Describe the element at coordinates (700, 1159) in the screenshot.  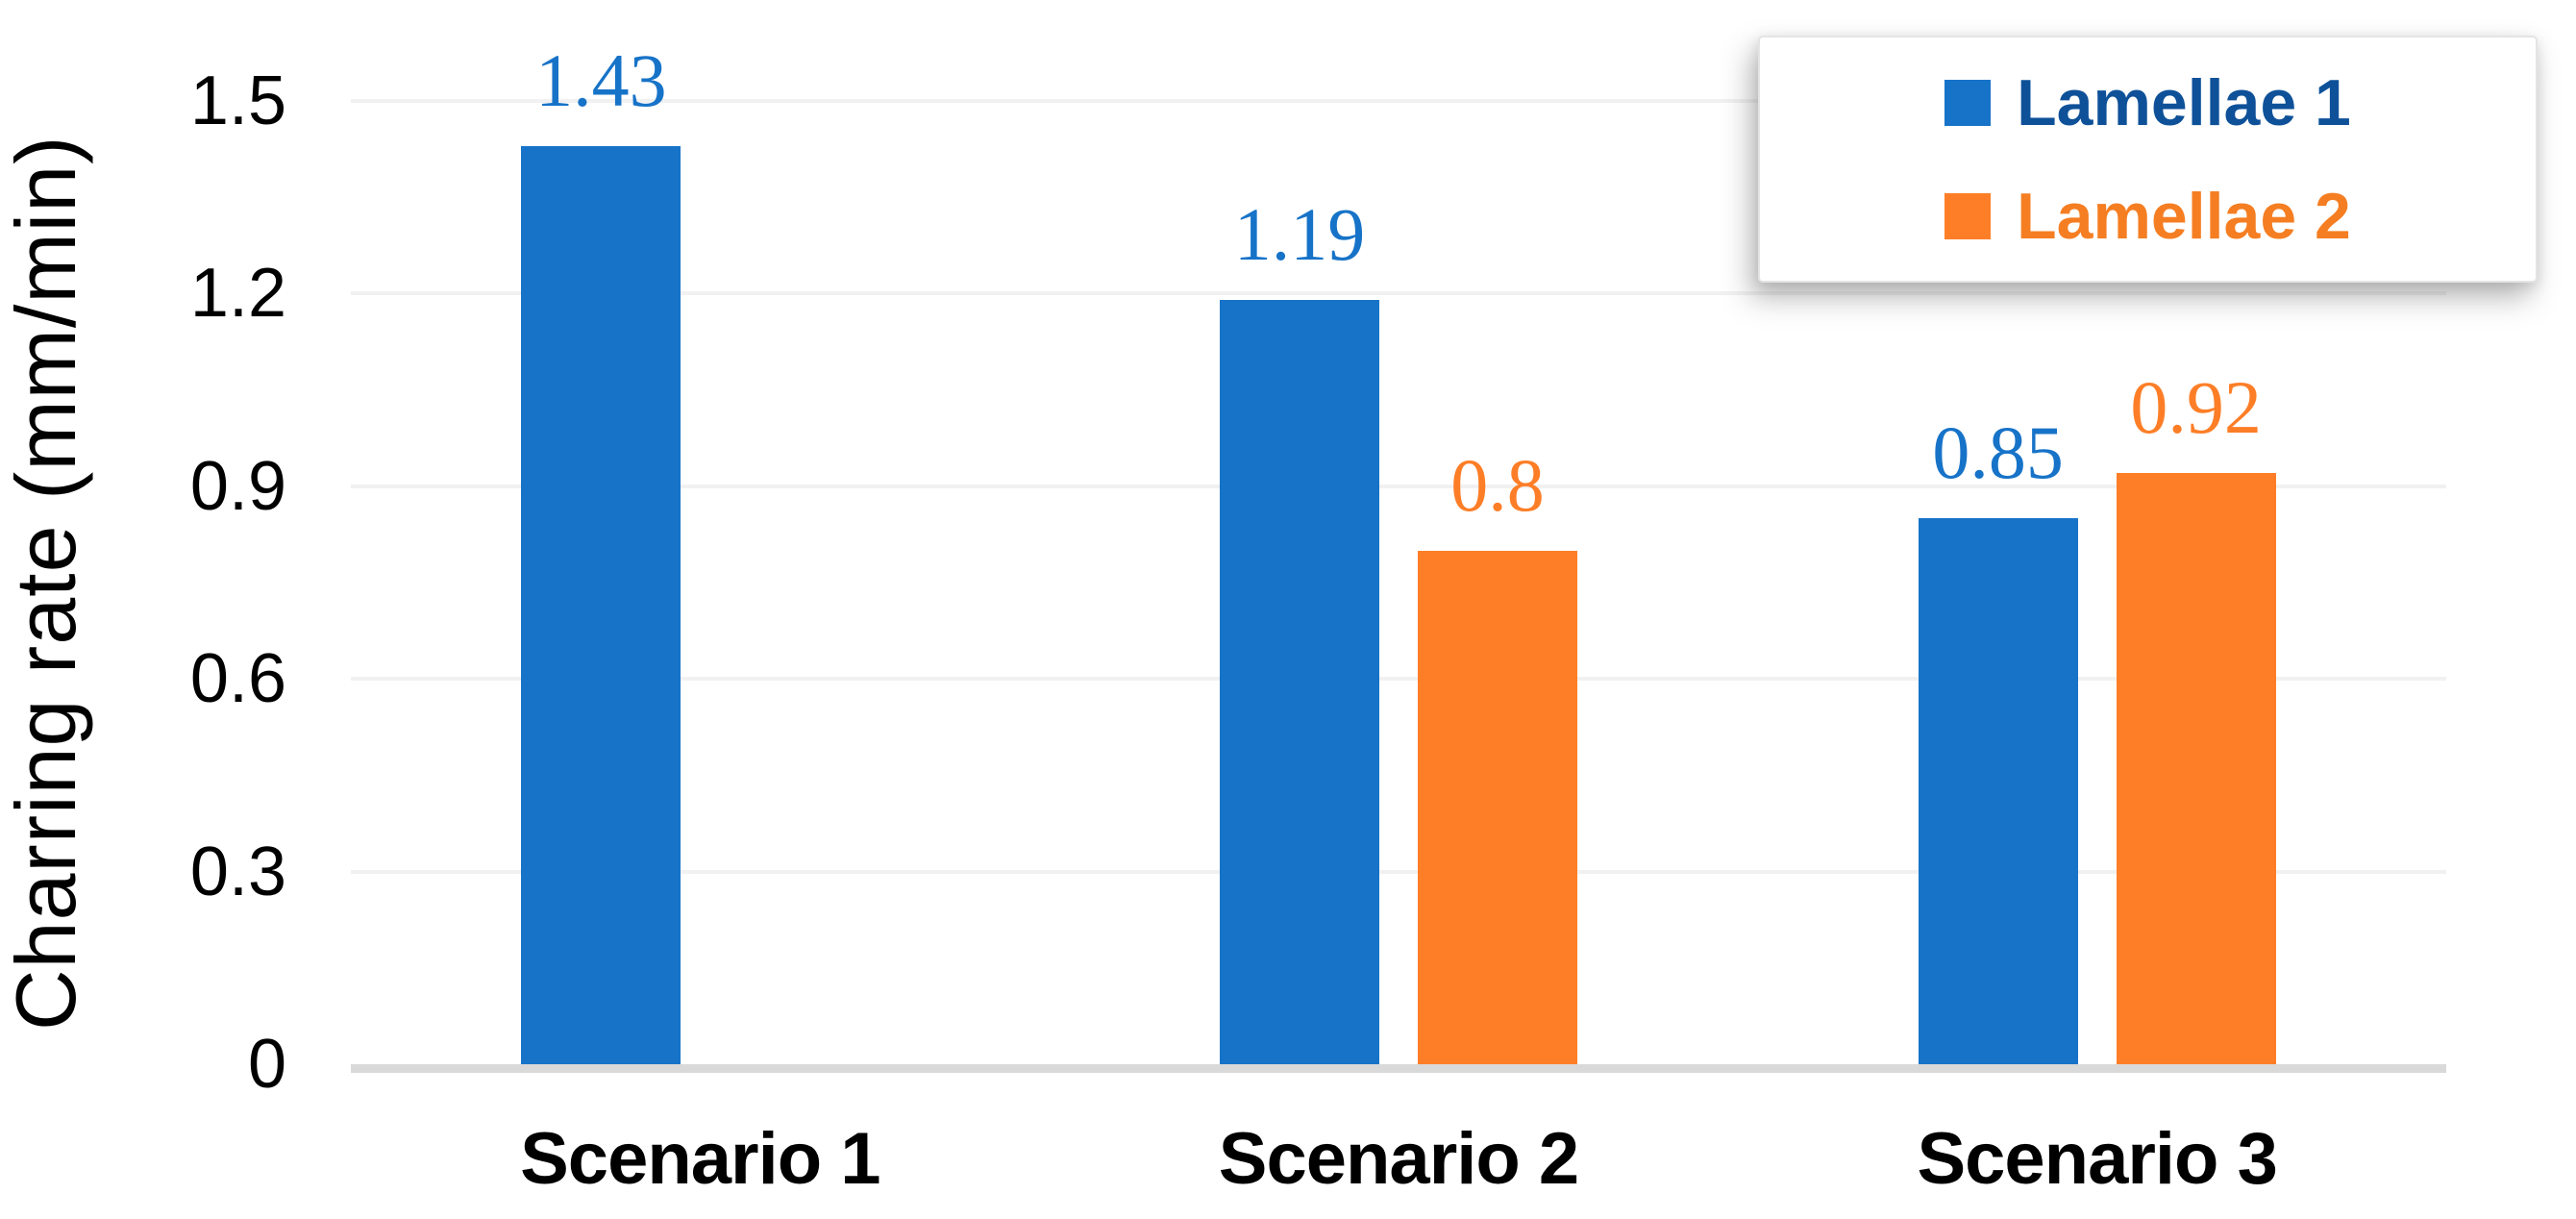
I see `x-axis-label-scenario-1: Scenario 1` at that location.